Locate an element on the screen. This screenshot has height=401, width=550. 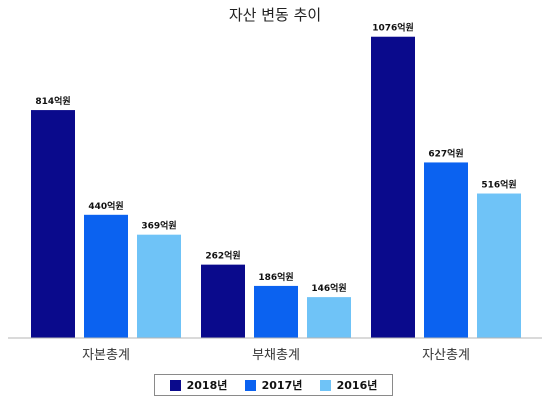
bar-liabilities-2017 is located at coordinates (276, 311).